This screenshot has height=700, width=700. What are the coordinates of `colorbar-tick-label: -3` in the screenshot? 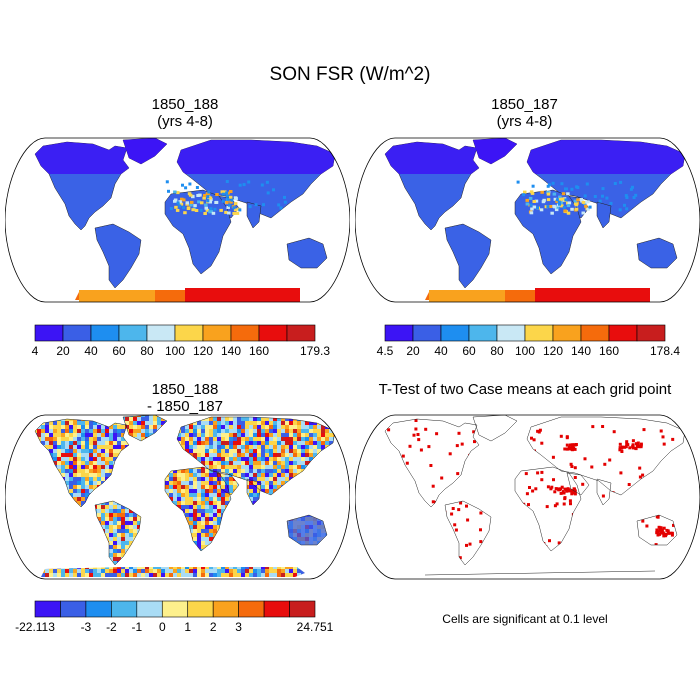 It's located at (86, 627).